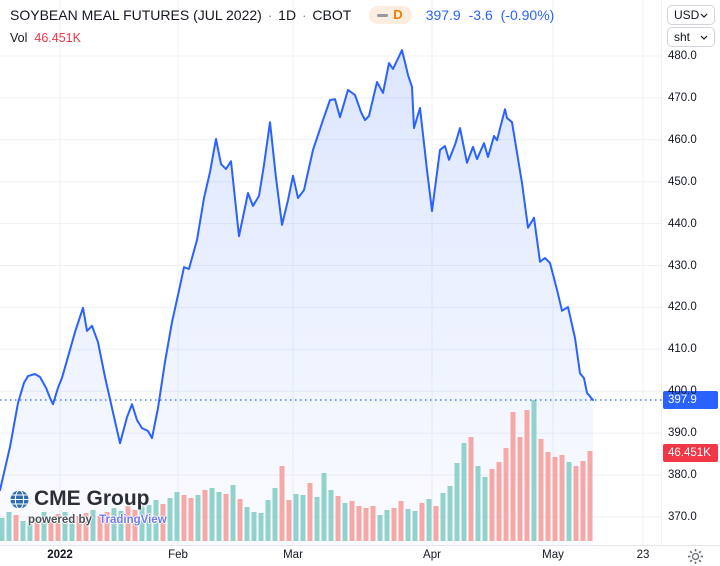 This screenshot has height=566, width=720. Describe the element at coordinates (383, 15) in the screenshot. I see `dash-icon` at that location.